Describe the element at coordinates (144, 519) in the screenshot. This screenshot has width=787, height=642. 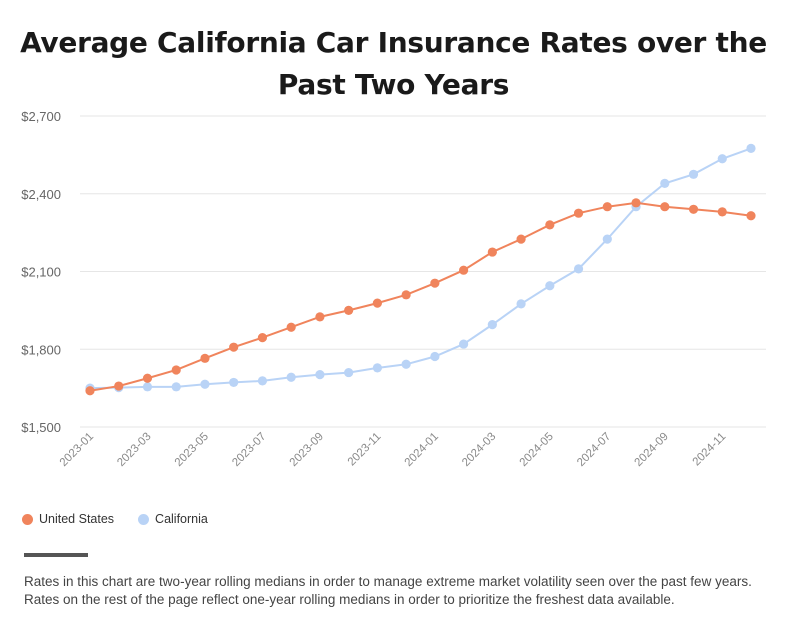
I see `legend-marker-california` at that location.